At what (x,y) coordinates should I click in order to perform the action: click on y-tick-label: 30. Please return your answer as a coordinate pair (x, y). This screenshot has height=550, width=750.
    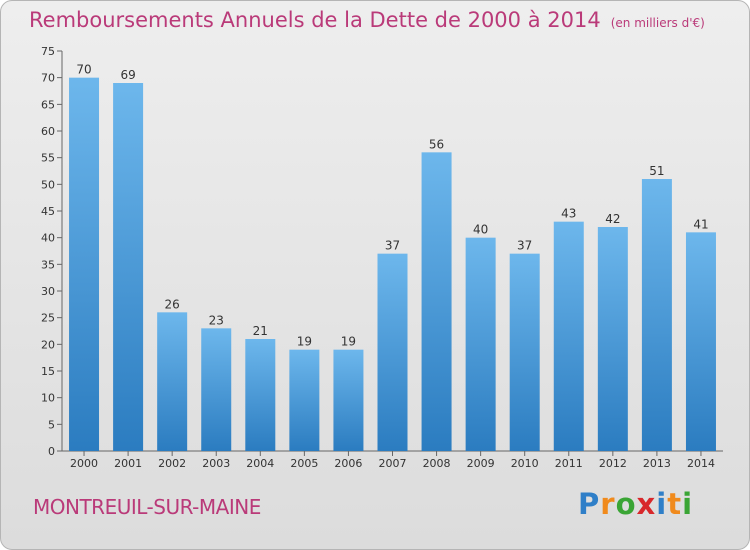
    Looking at the image, I should click on (48, 291).